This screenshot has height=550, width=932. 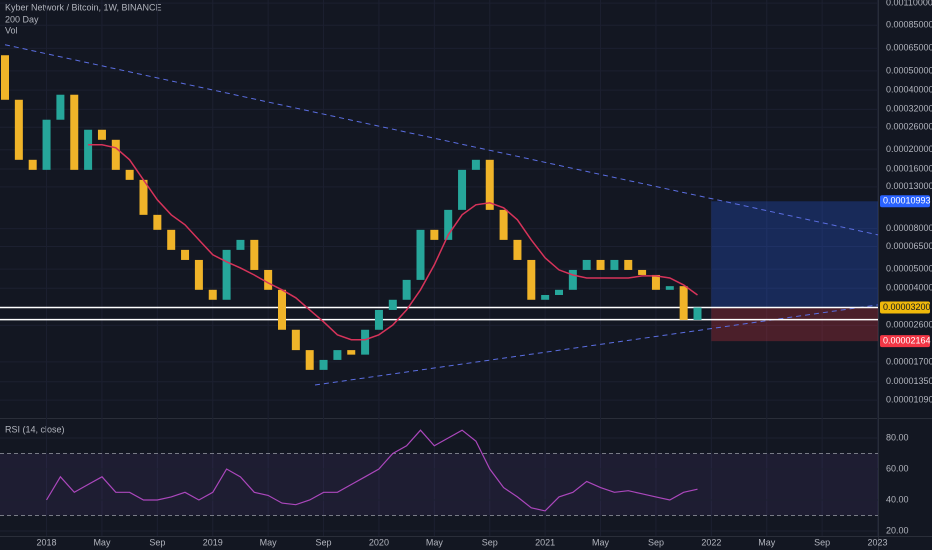 What do you see at coordinates (371, 470) in the screenshot?
I see `rsi-line` at bounding box center [371, 470].